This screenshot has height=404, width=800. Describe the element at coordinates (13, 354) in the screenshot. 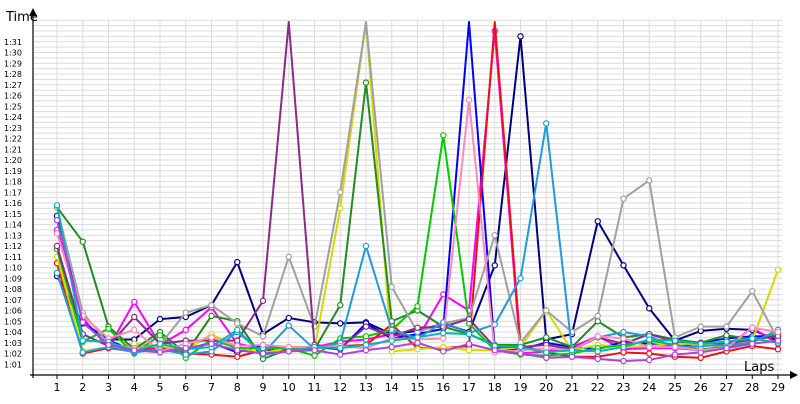

I see `y-tick-label: 1:02` at that location.